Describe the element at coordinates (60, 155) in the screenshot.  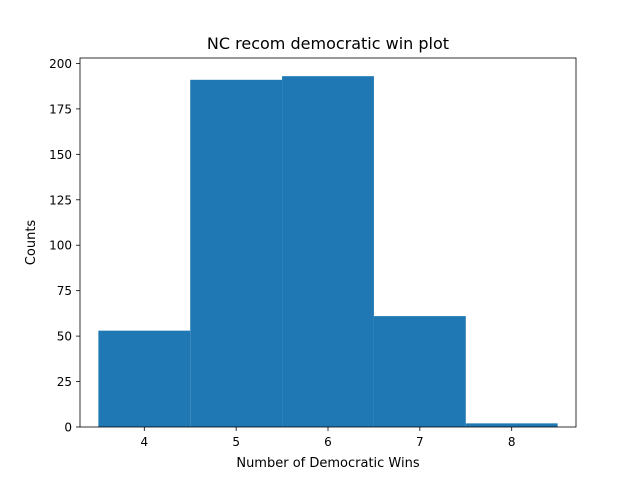
I see `y-tick-label: 150` at that location.